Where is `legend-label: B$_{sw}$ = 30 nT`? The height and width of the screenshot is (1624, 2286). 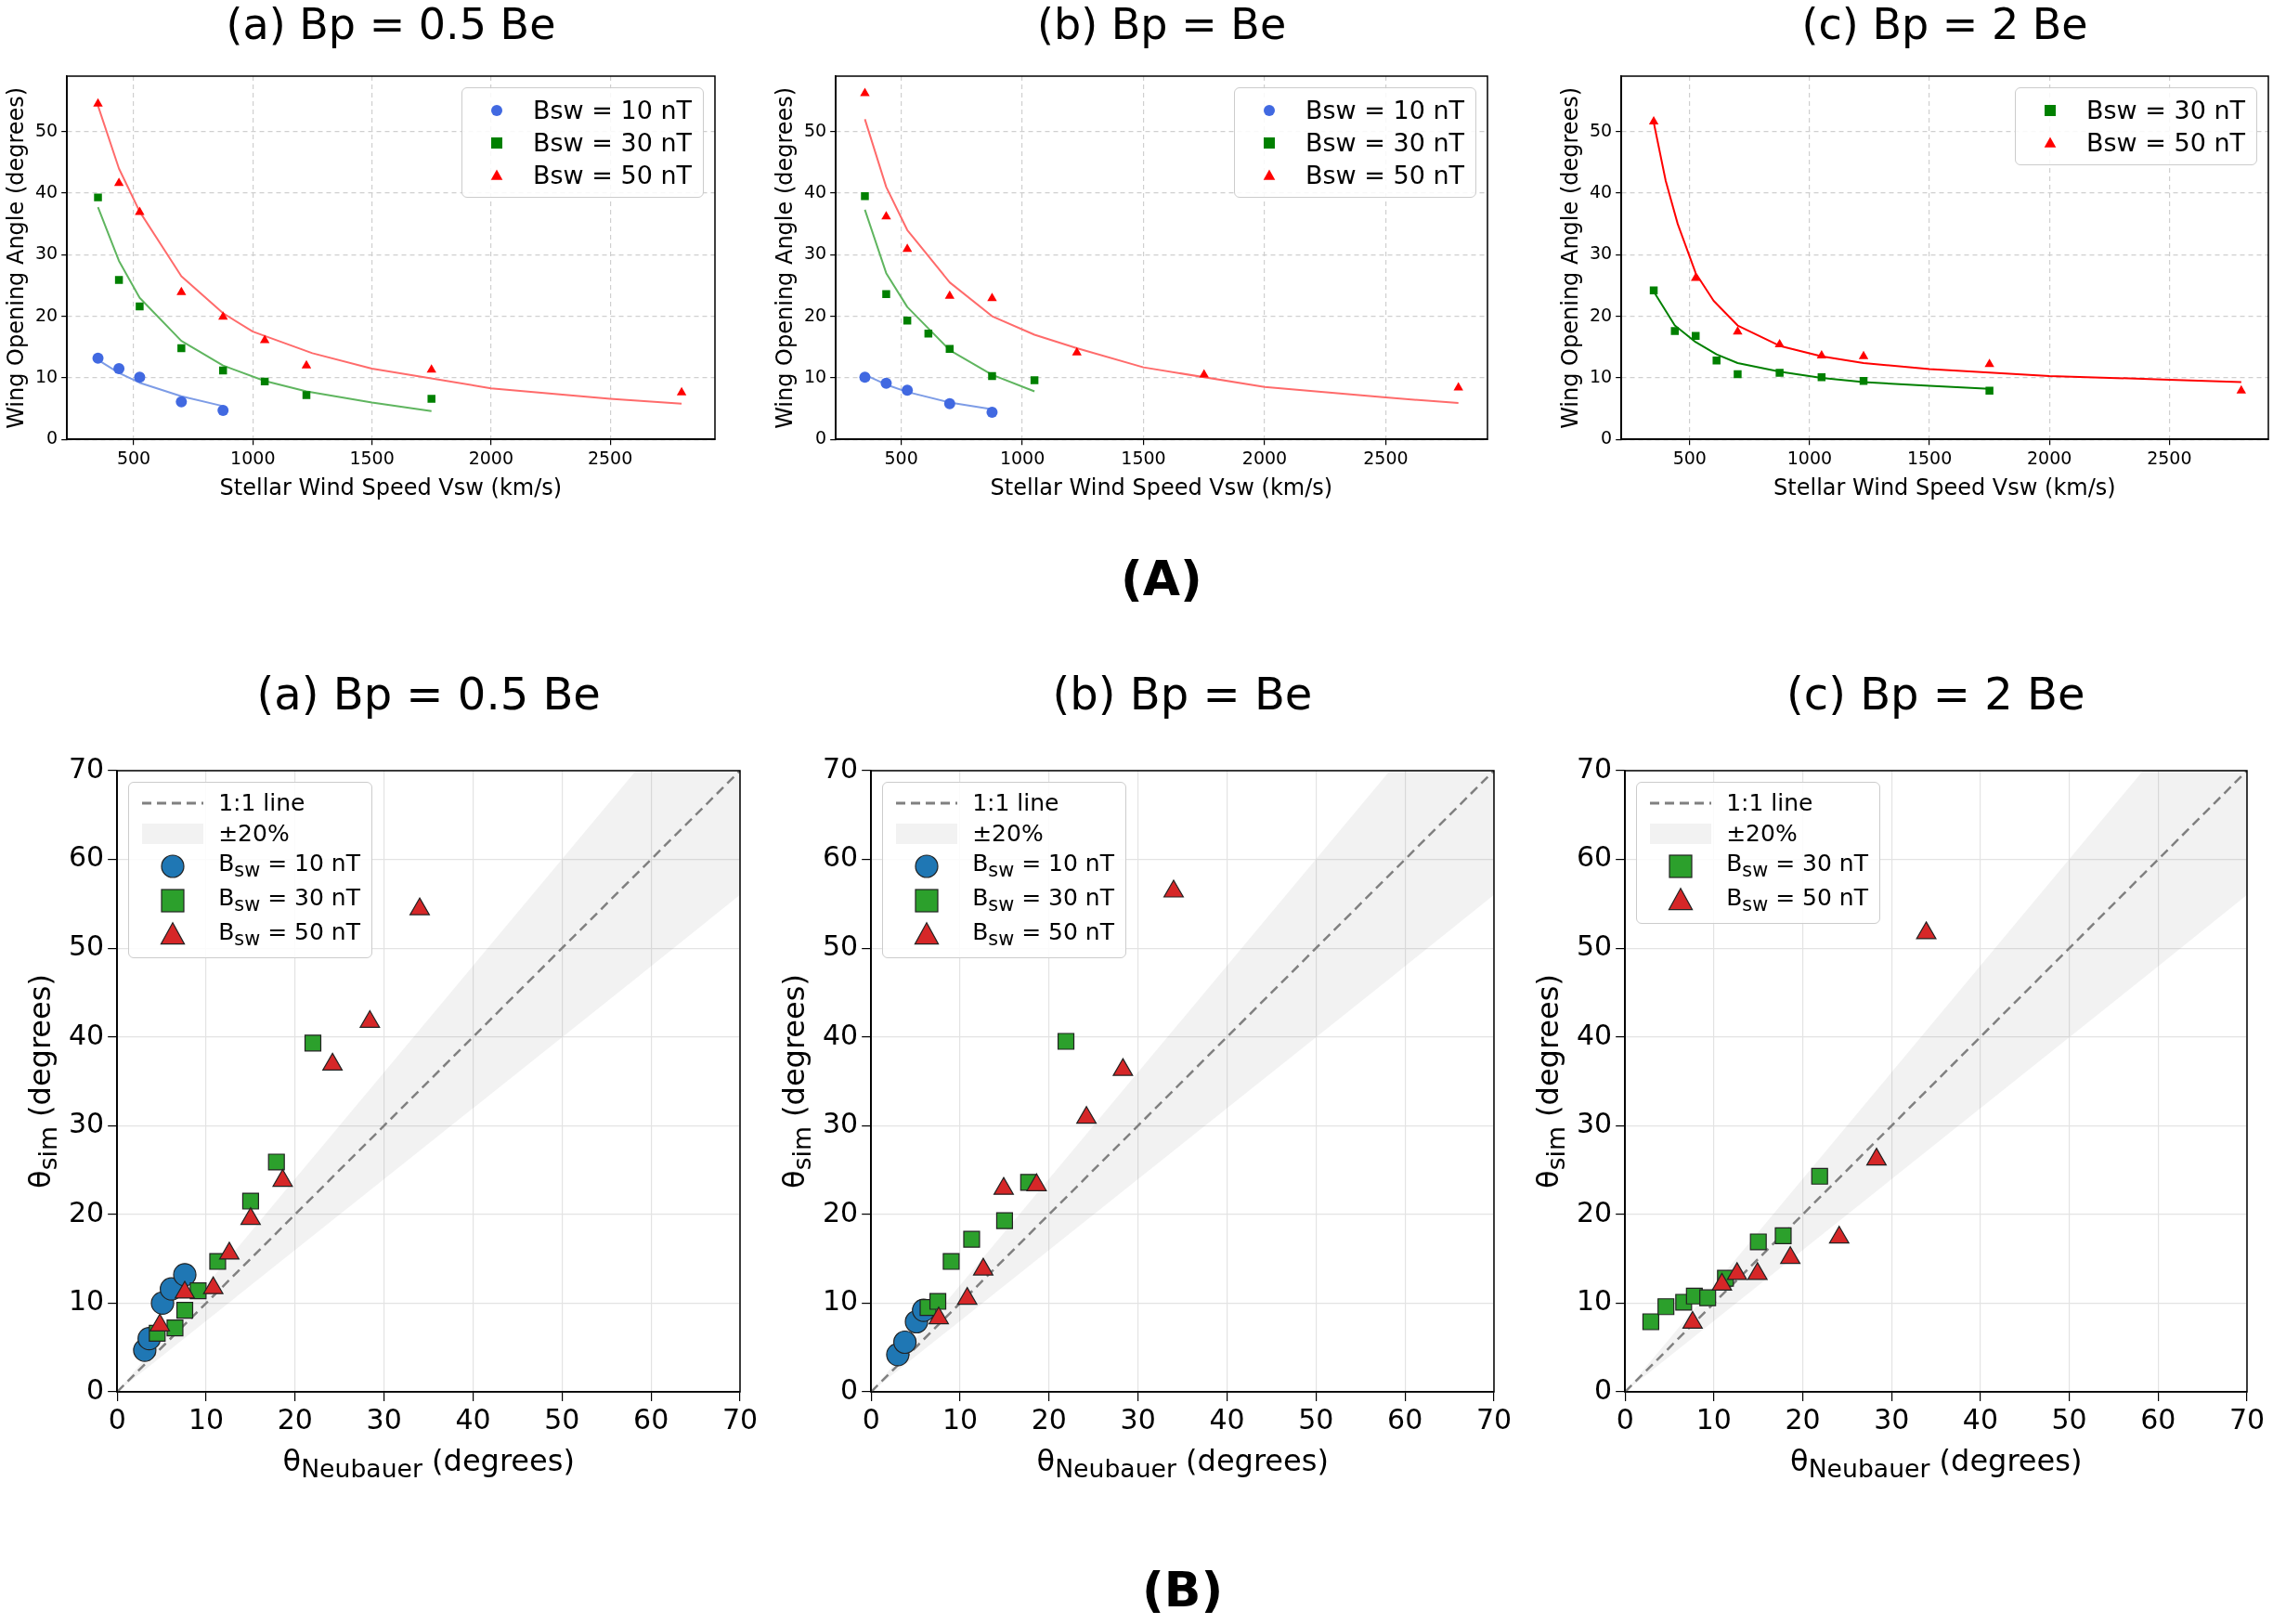
legend-label: B$_{sw}$ = 30 nT is located at coordinates (289, 900).